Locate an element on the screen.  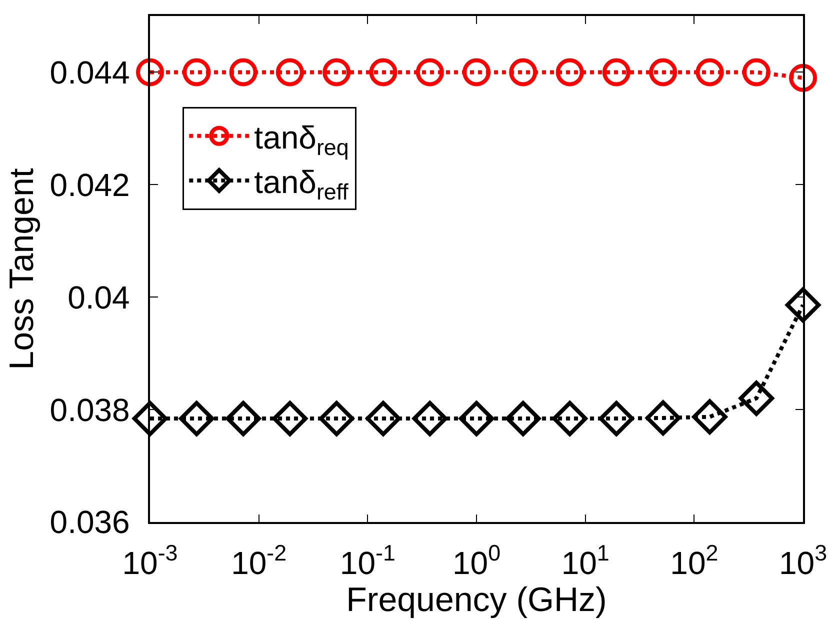
y-tick-label: 0.036 is located at coordinates (90, 522).